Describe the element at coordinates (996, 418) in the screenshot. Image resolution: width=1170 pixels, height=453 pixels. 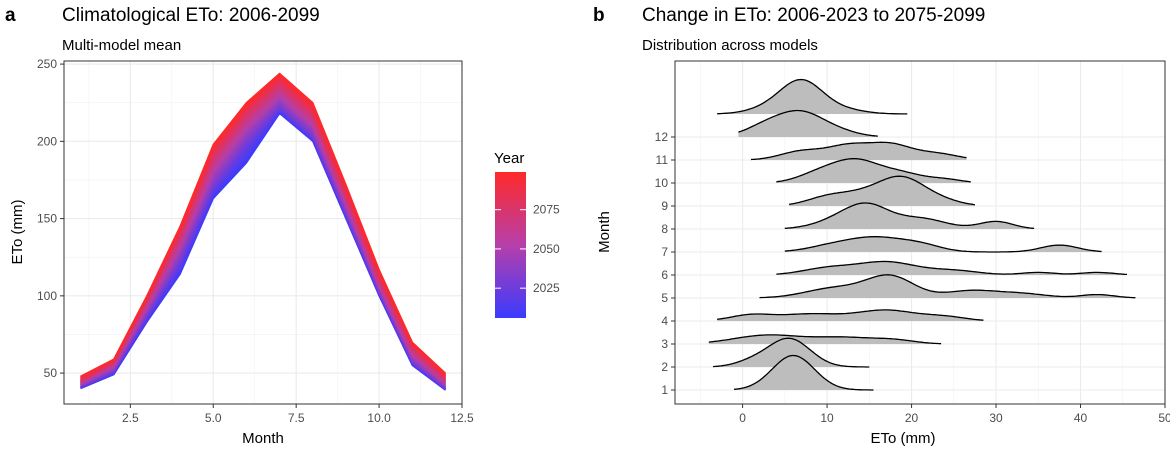
I see `x-tick-label: 30` at that location.